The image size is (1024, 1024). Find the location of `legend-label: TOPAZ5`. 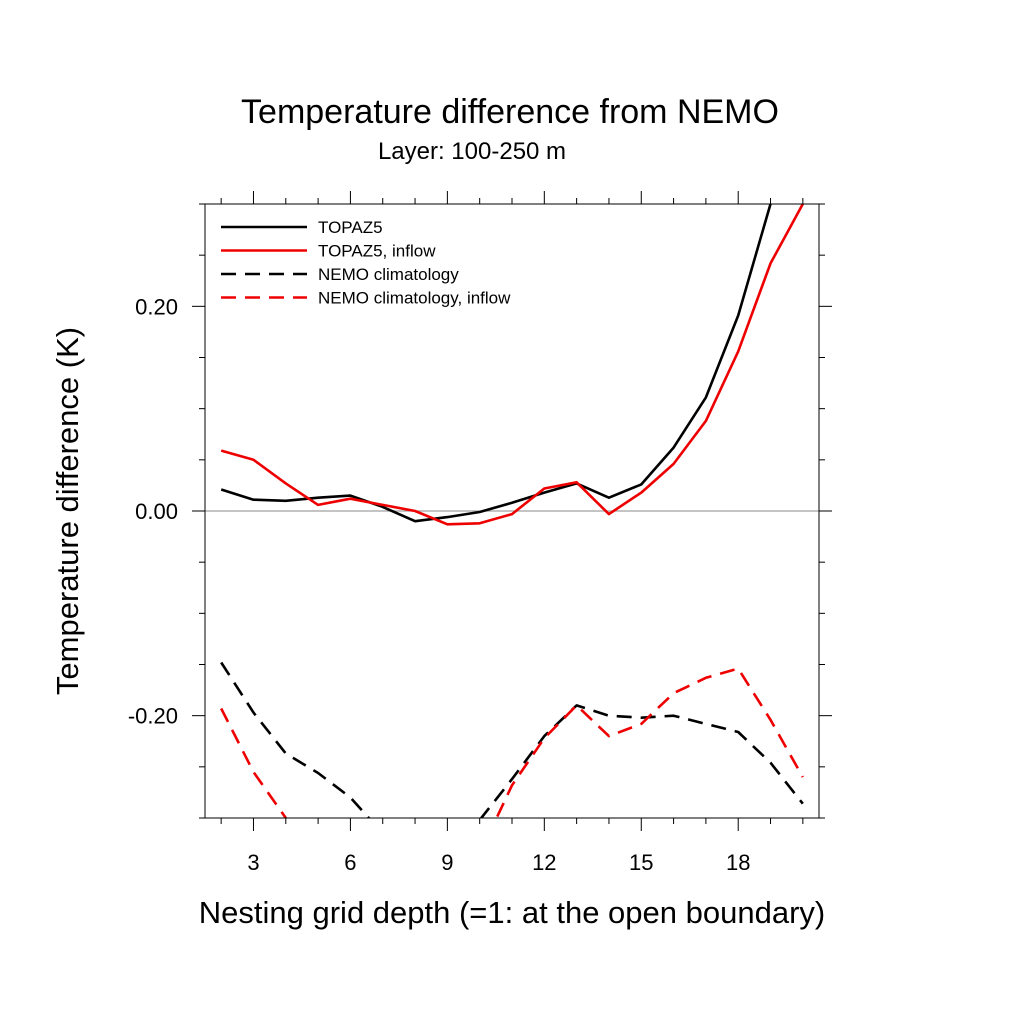

legend-label: TOPAZ5 is located at coordinates (350, 227).